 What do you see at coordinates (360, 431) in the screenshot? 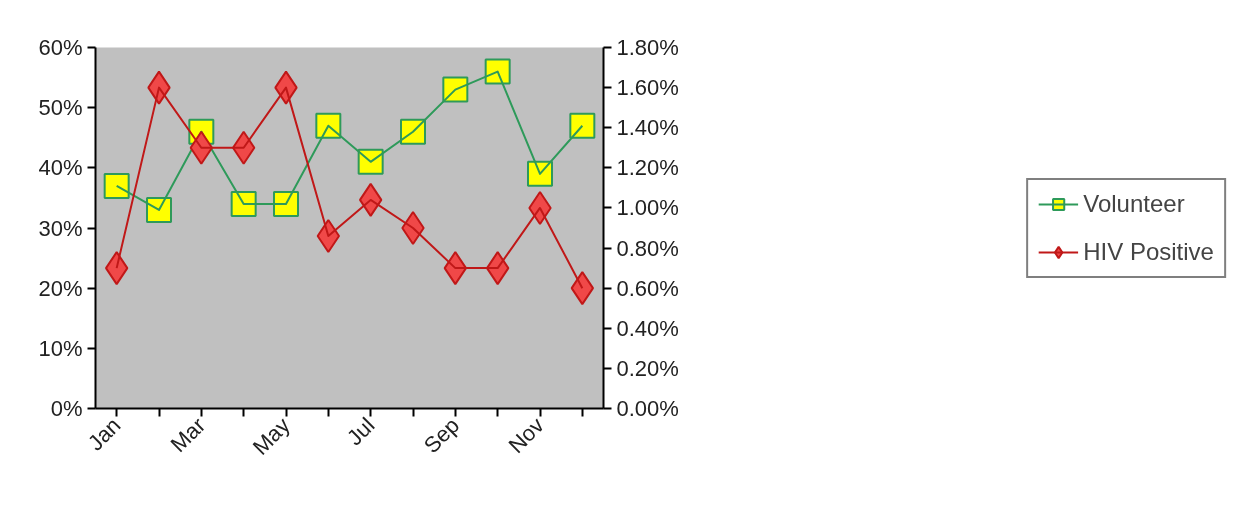
I see `x-tick-label: Jul` at bounding box center [360, 431].